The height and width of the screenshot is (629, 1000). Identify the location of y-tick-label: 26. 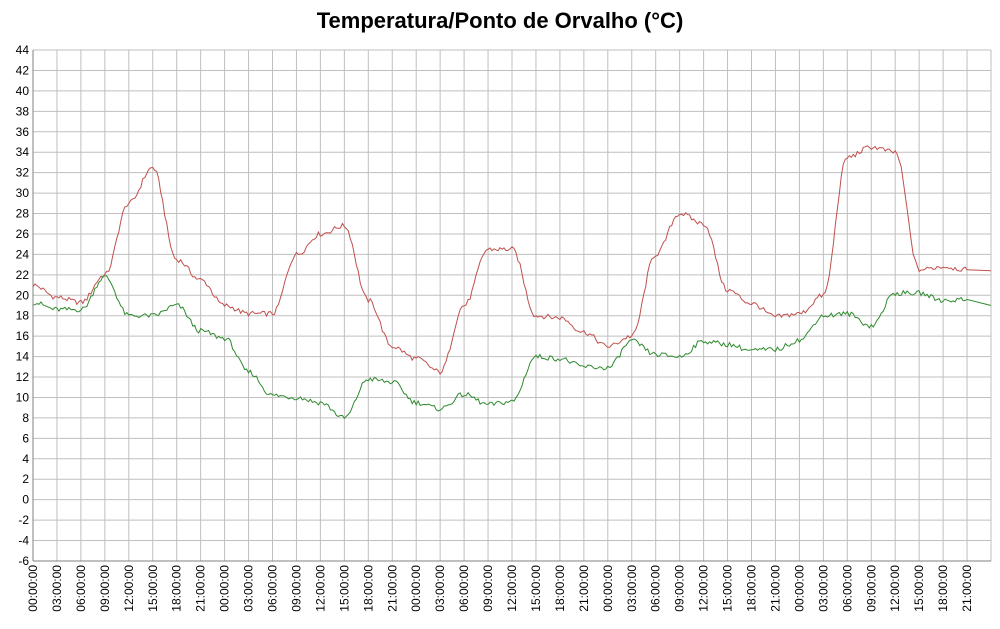
(23, 234).